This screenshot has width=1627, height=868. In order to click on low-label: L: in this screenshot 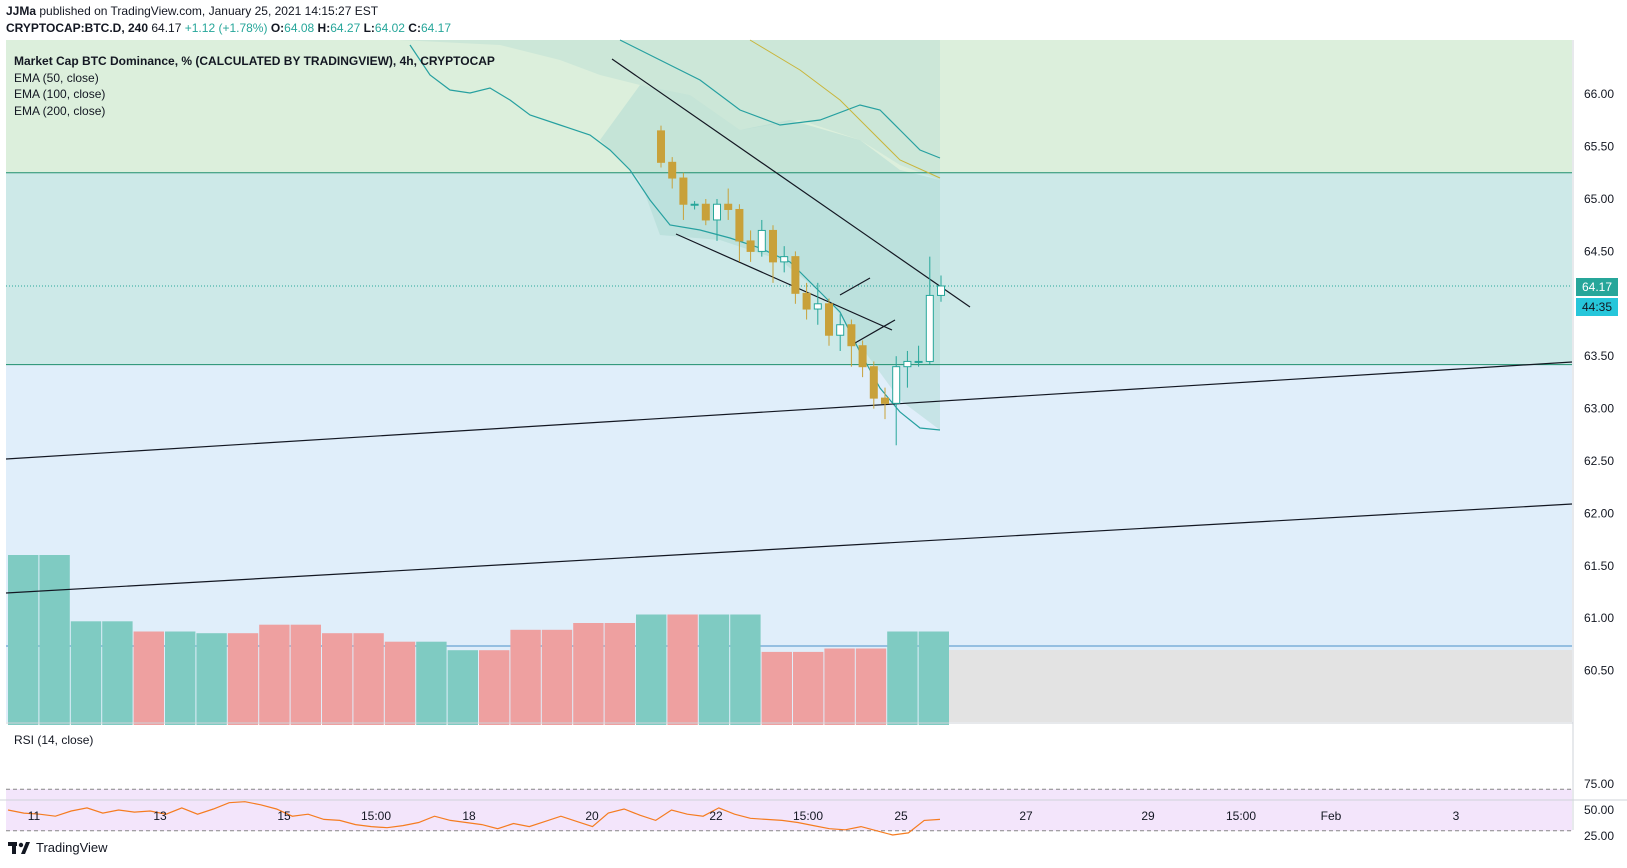, I will do `click(369, 28)`.